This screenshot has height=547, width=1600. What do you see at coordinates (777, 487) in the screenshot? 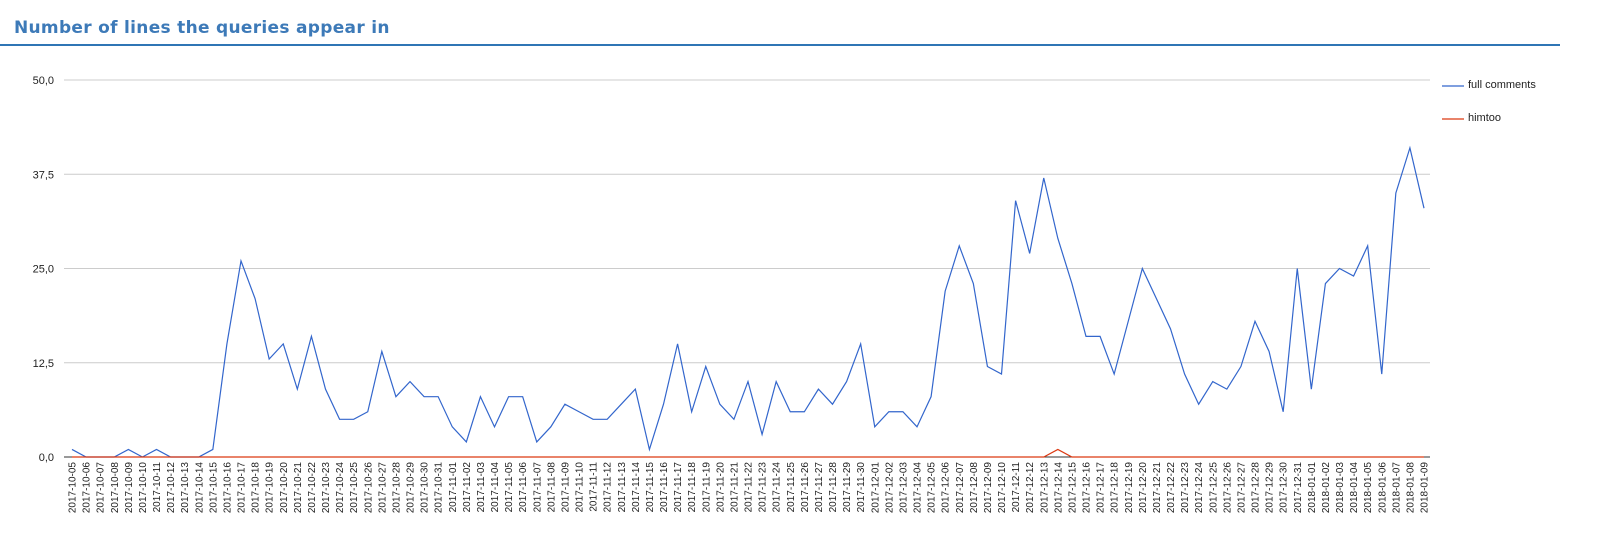
I see `x-tick-label: 2017-11-24` at bounding box center [777, 487].